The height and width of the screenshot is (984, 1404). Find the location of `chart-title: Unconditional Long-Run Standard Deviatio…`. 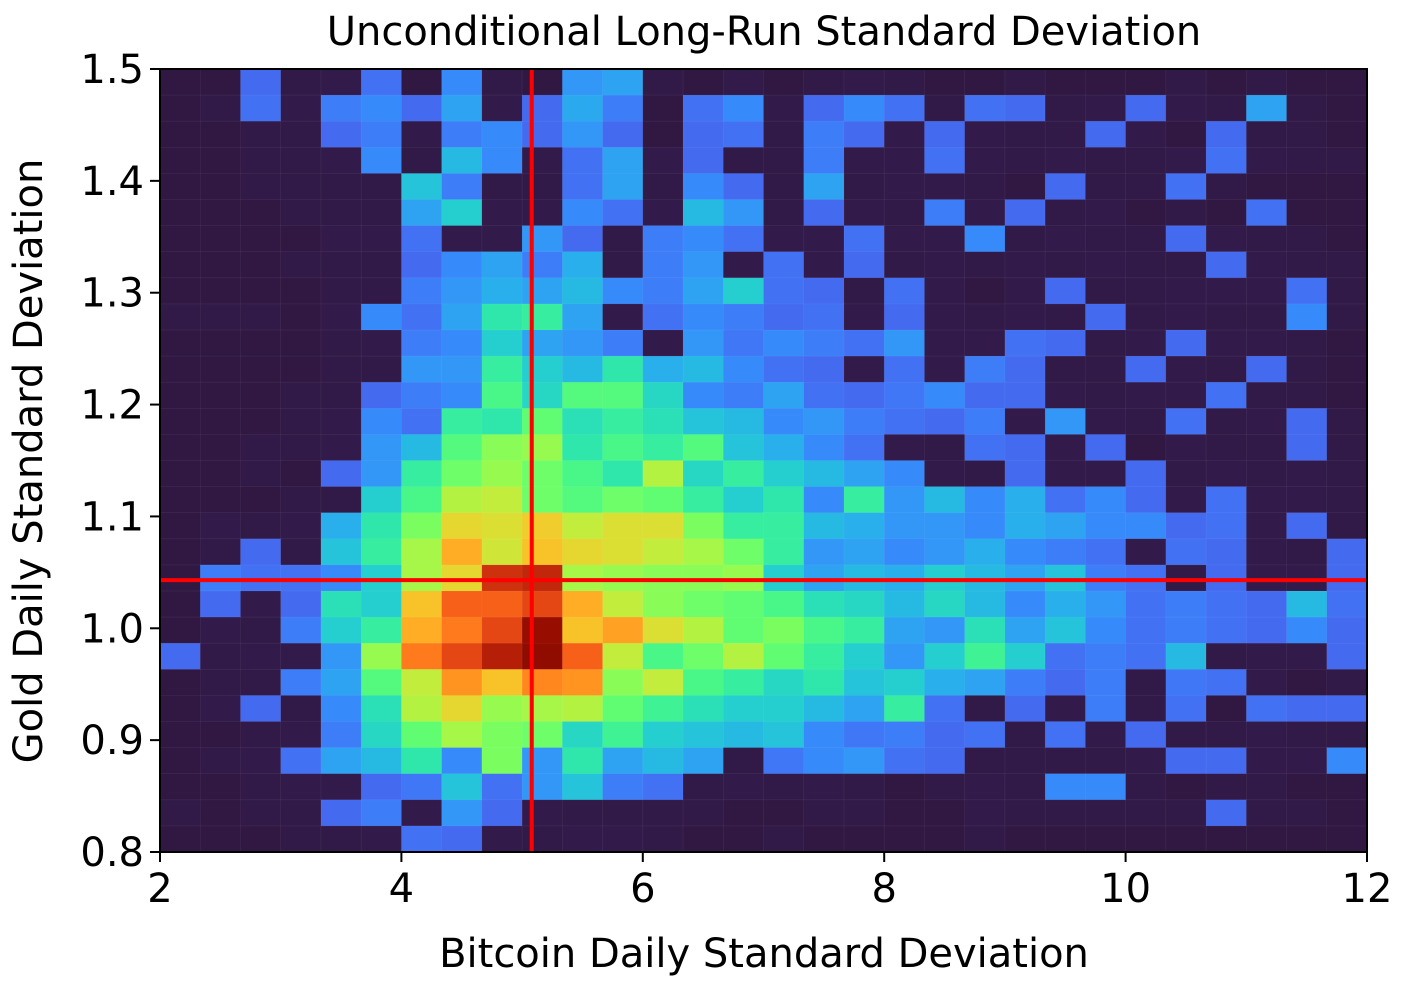

chart-title: Unconditional Long-Run Standard Deviatio… is located at coordinates (764, 32).